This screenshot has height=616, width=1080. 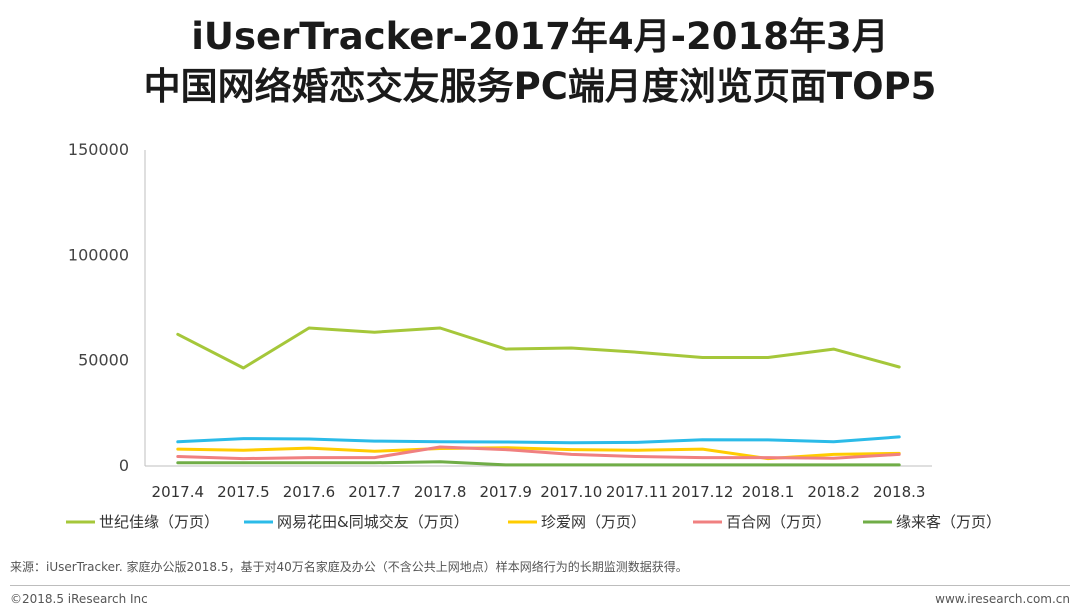 What do you see at coordinates (948, 522) in the screenshot?
I see `legend-label: 缘来客（万页）` at bounding box center [948, 522].